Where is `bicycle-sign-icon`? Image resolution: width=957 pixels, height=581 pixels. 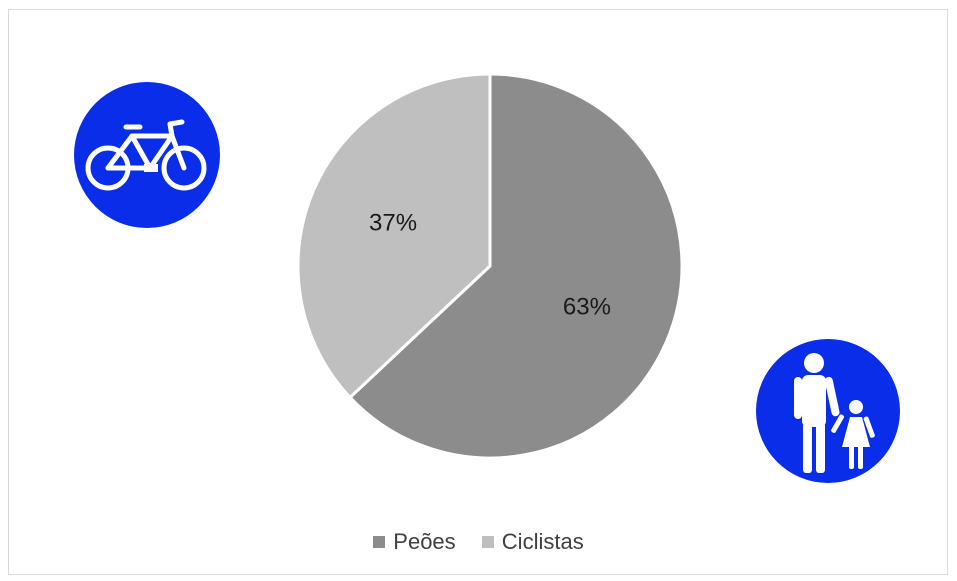 bicycle-sign-icon is located at coordinates (147, 155).